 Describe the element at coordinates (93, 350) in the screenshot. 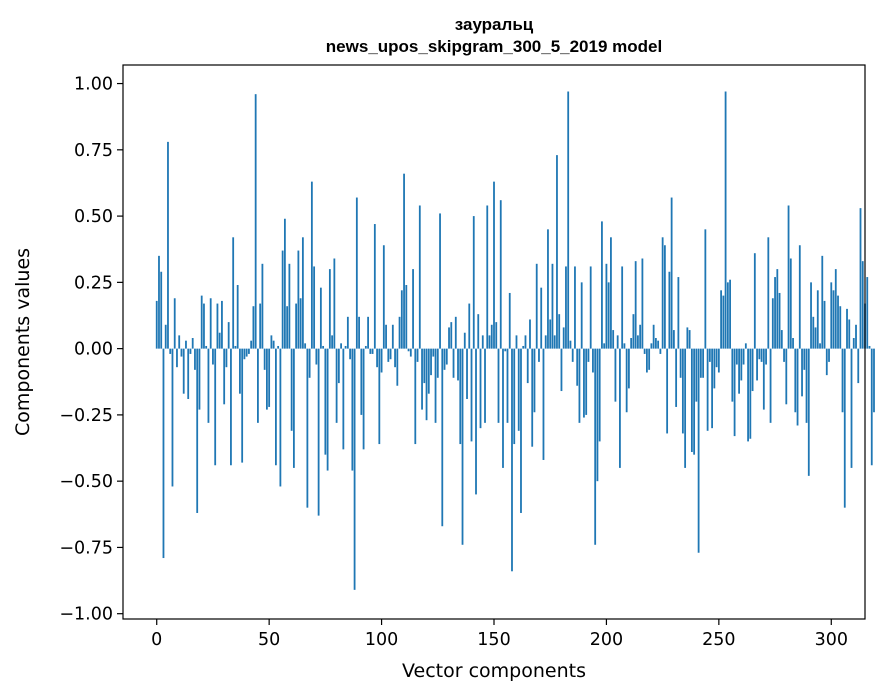

I see `y-tick-label: 0.00` at that location.